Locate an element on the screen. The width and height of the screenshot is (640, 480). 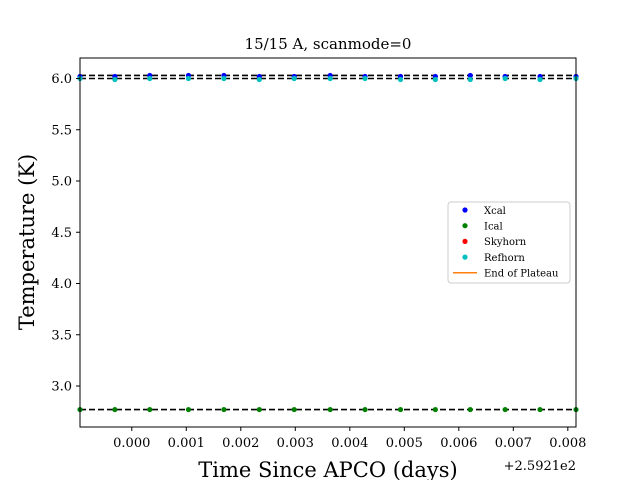
x-tick-label: 0.008 is located at coordinates (567, 443).